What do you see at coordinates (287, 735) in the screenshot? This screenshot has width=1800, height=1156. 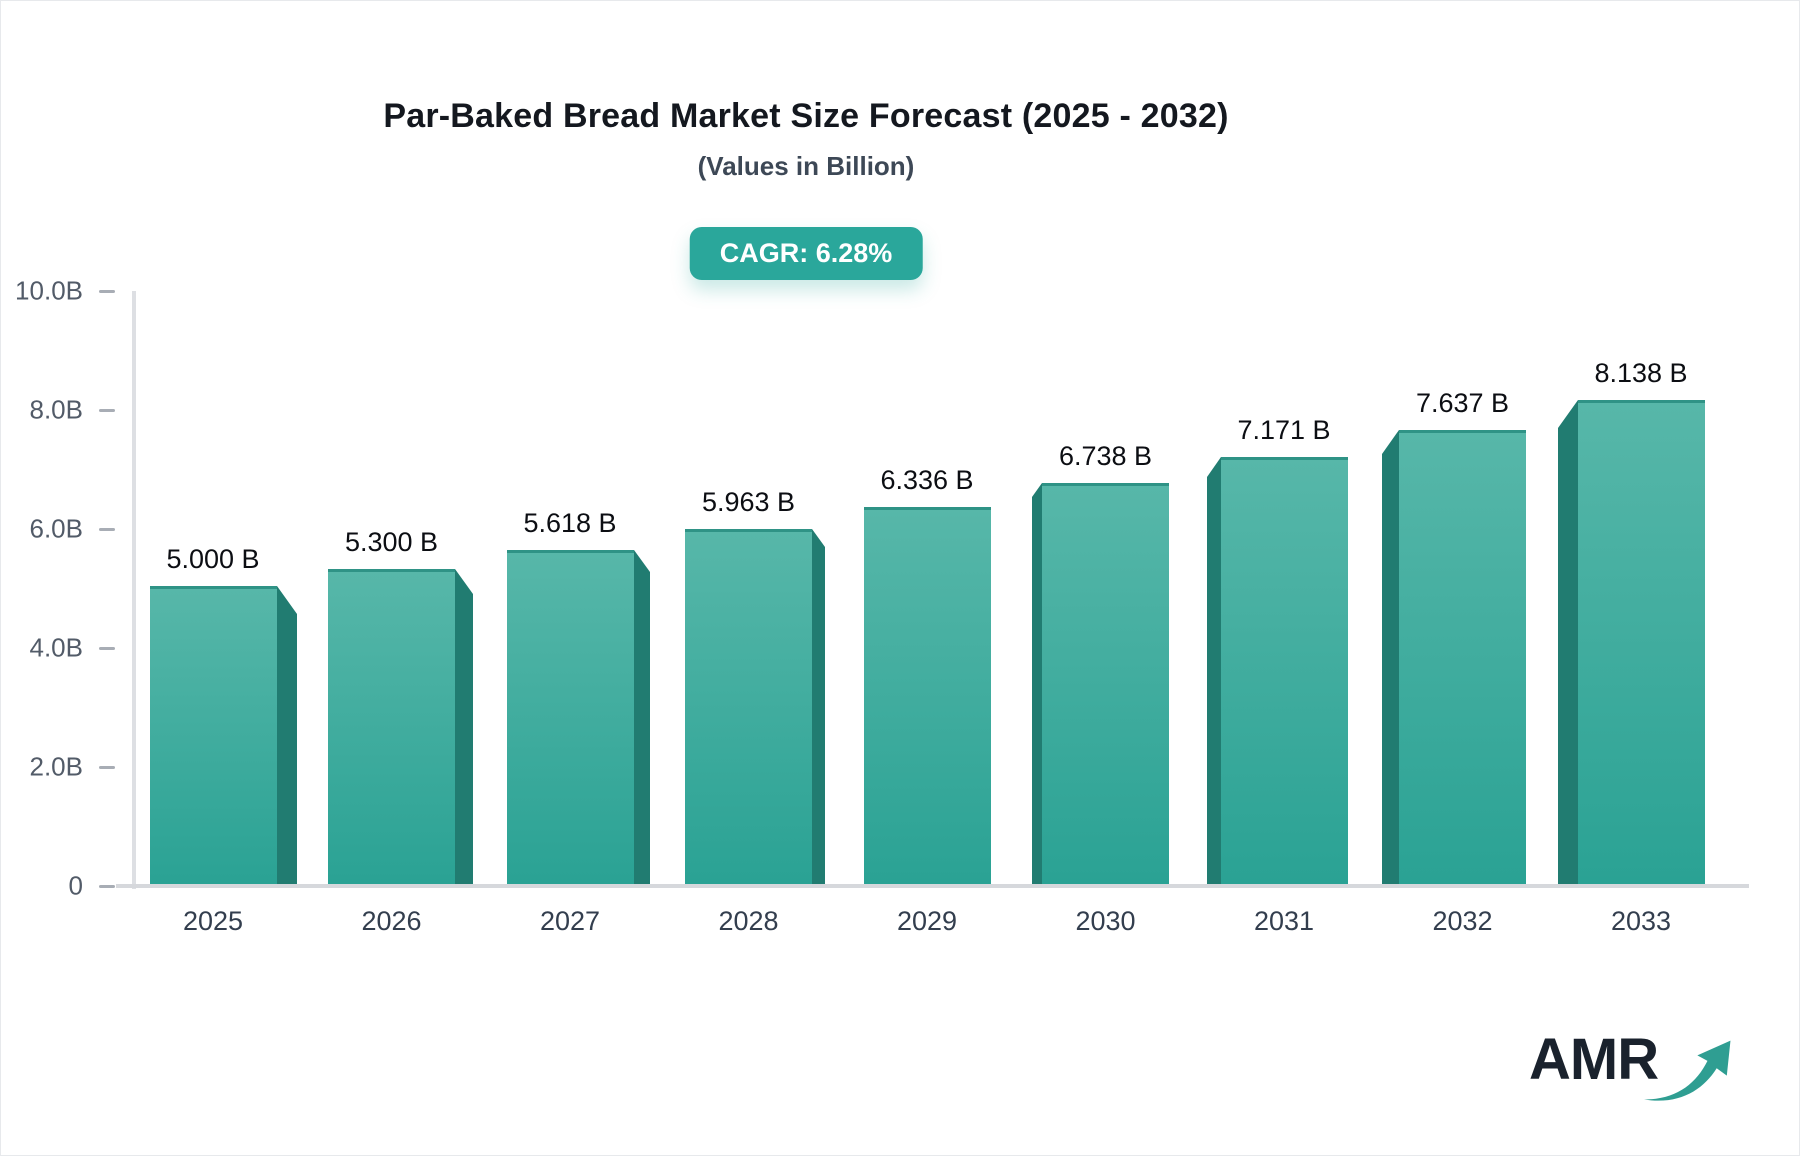 I see `bar-side-2025` at bounding box center [287, 735].